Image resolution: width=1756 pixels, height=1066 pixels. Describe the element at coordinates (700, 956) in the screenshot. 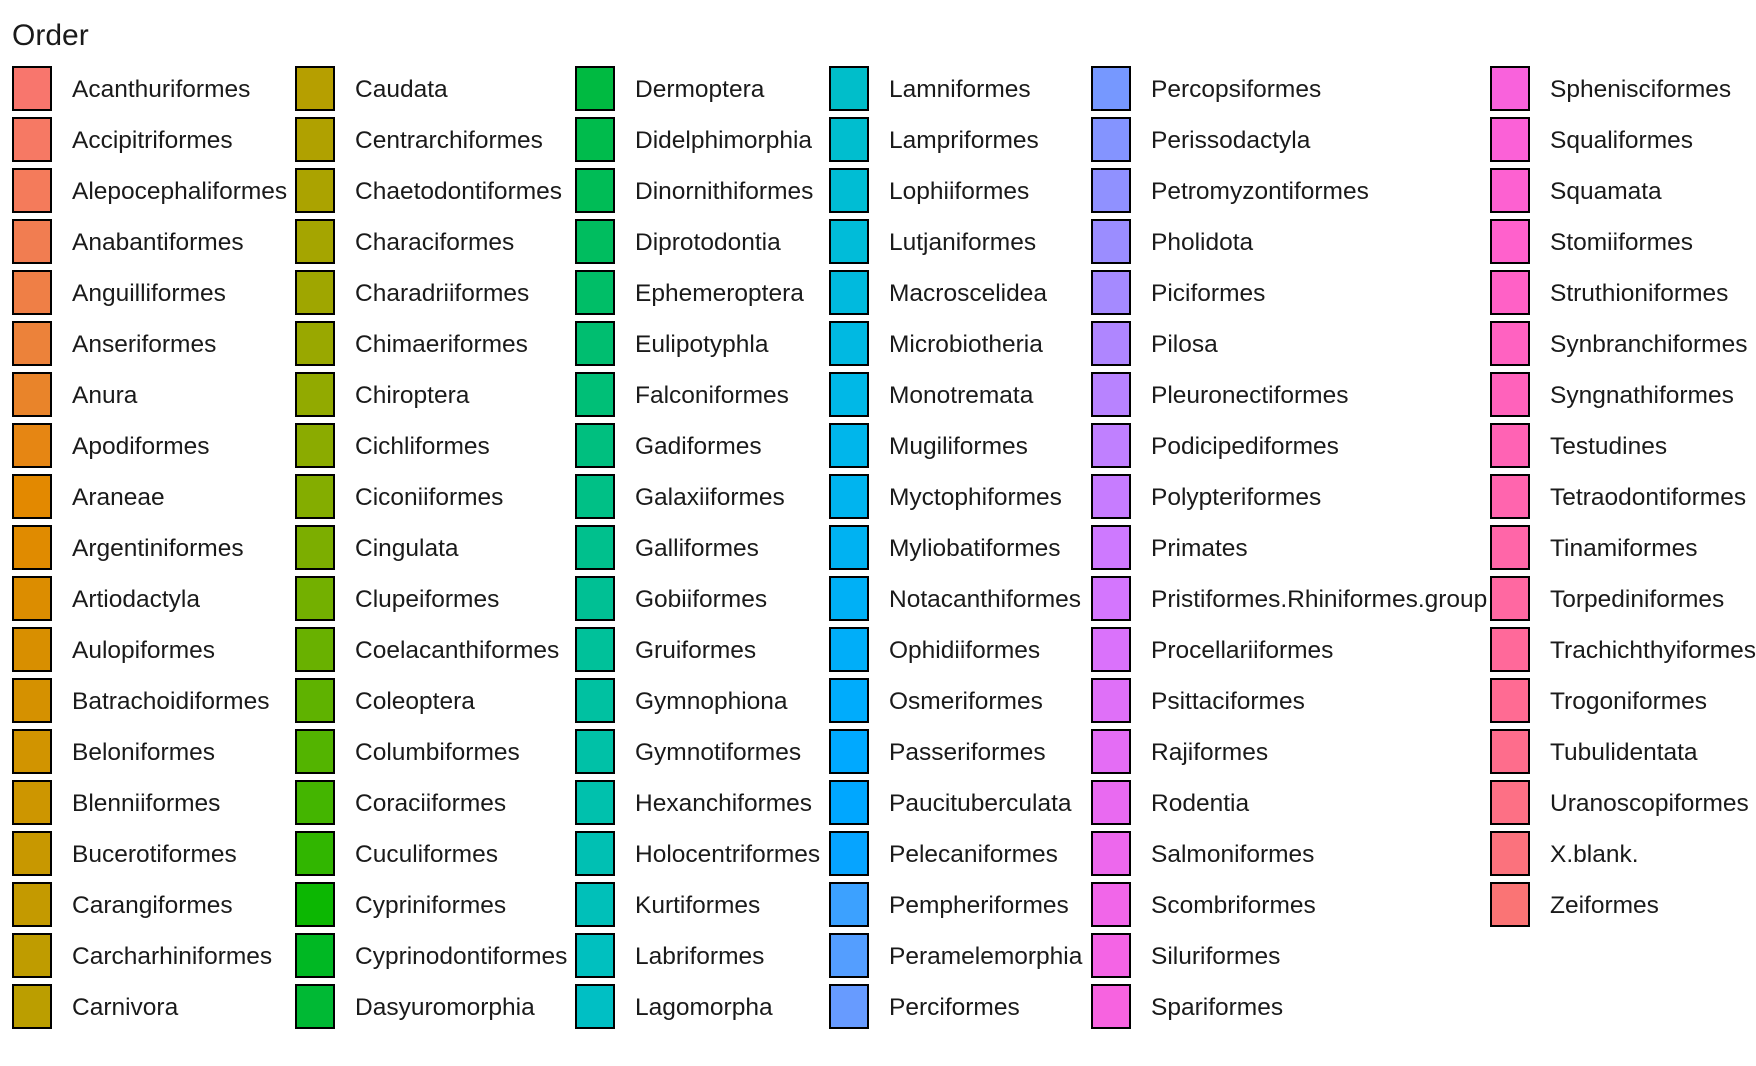

I see `legend-label: Labriformes` at that location.